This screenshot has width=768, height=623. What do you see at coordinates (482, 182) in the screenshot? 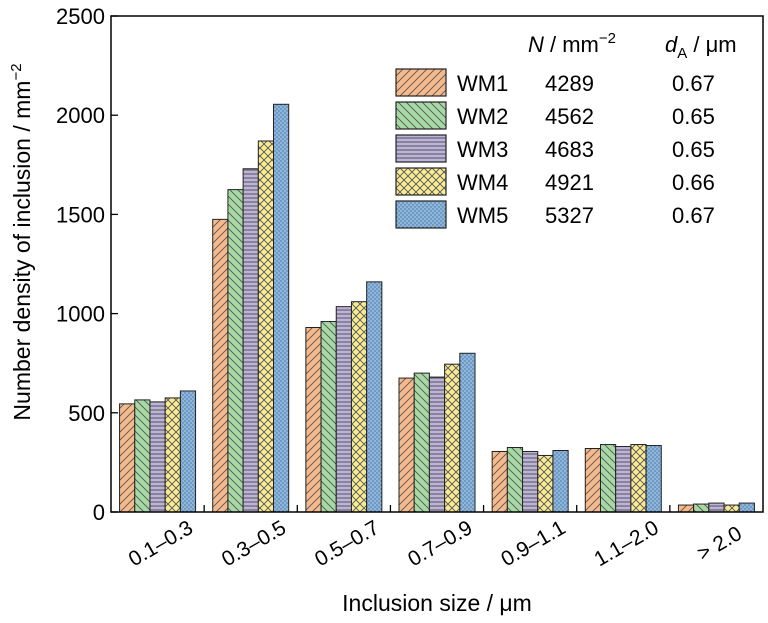
I see `legend-label: WM4` at bounding box center [482, 182].